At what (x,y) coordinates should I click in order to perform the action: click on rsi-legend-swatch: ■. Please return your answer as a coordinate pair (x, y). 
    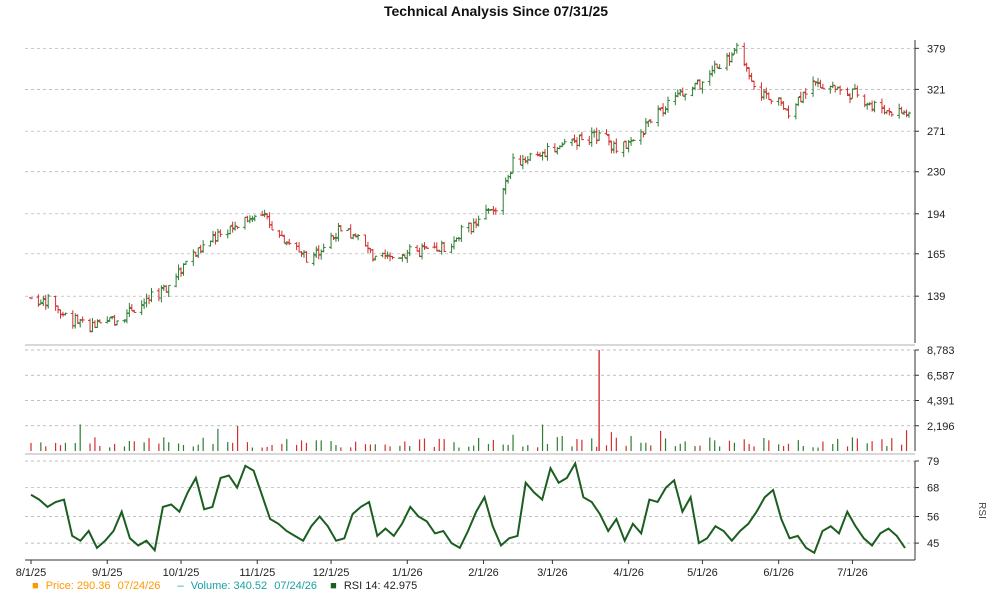
    Looking at the image, I should click on (333, 586).